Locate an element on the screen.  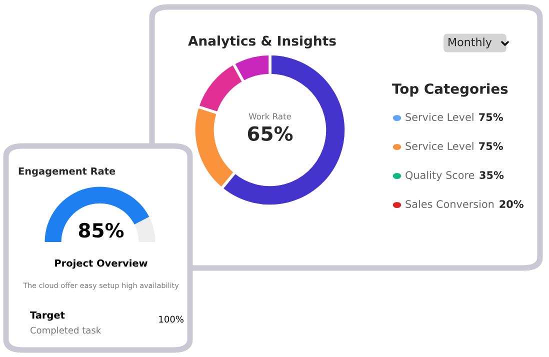
text: Project Overview is located at coordinates (101, 264).